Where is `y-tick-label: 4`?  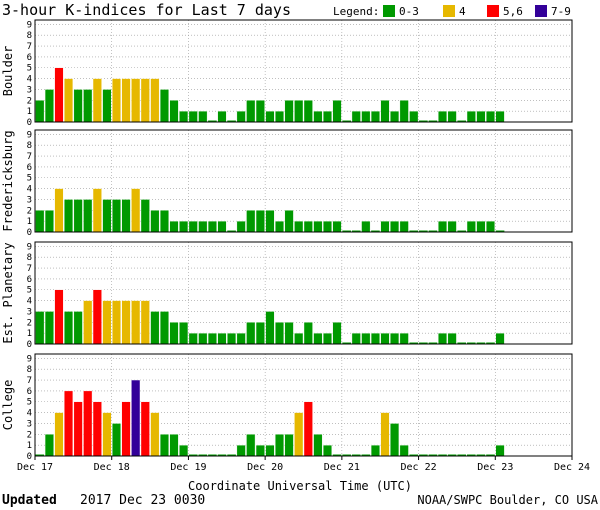
y-tick-label: 4 is located at coordinates (29, 414).